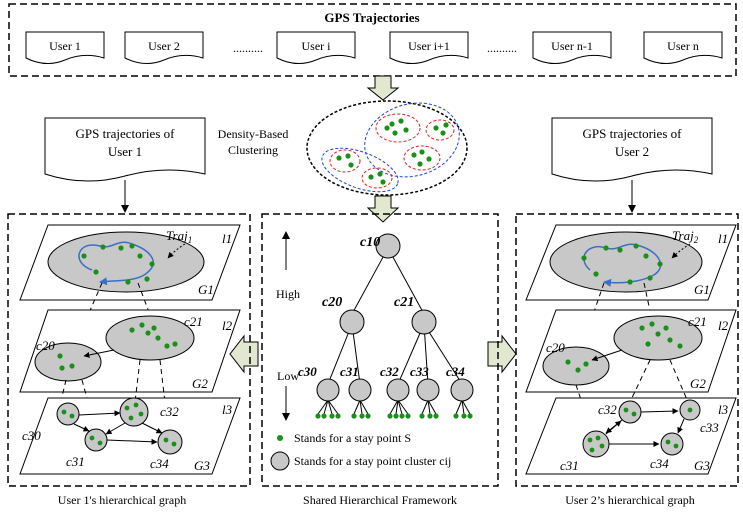 This screenshot has height=513, width=743. What do you see at coordinates (343, 148) in the screenshot?
I see `clustering-block: Density-Based Clustering` at bounding box center [343, 148].